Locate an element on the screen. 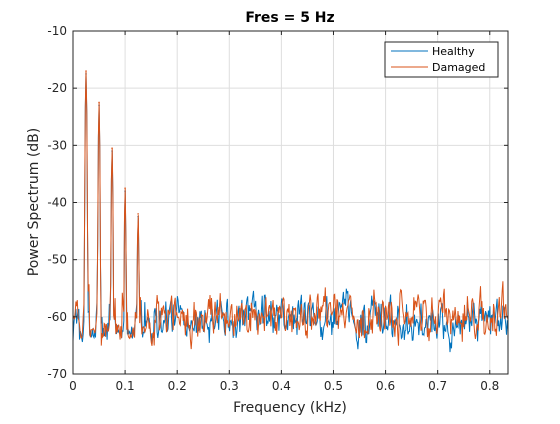 The height and width of the screenshot is (424, 560). x-tick-label: 0.5 is located at coordinates (333, 386).